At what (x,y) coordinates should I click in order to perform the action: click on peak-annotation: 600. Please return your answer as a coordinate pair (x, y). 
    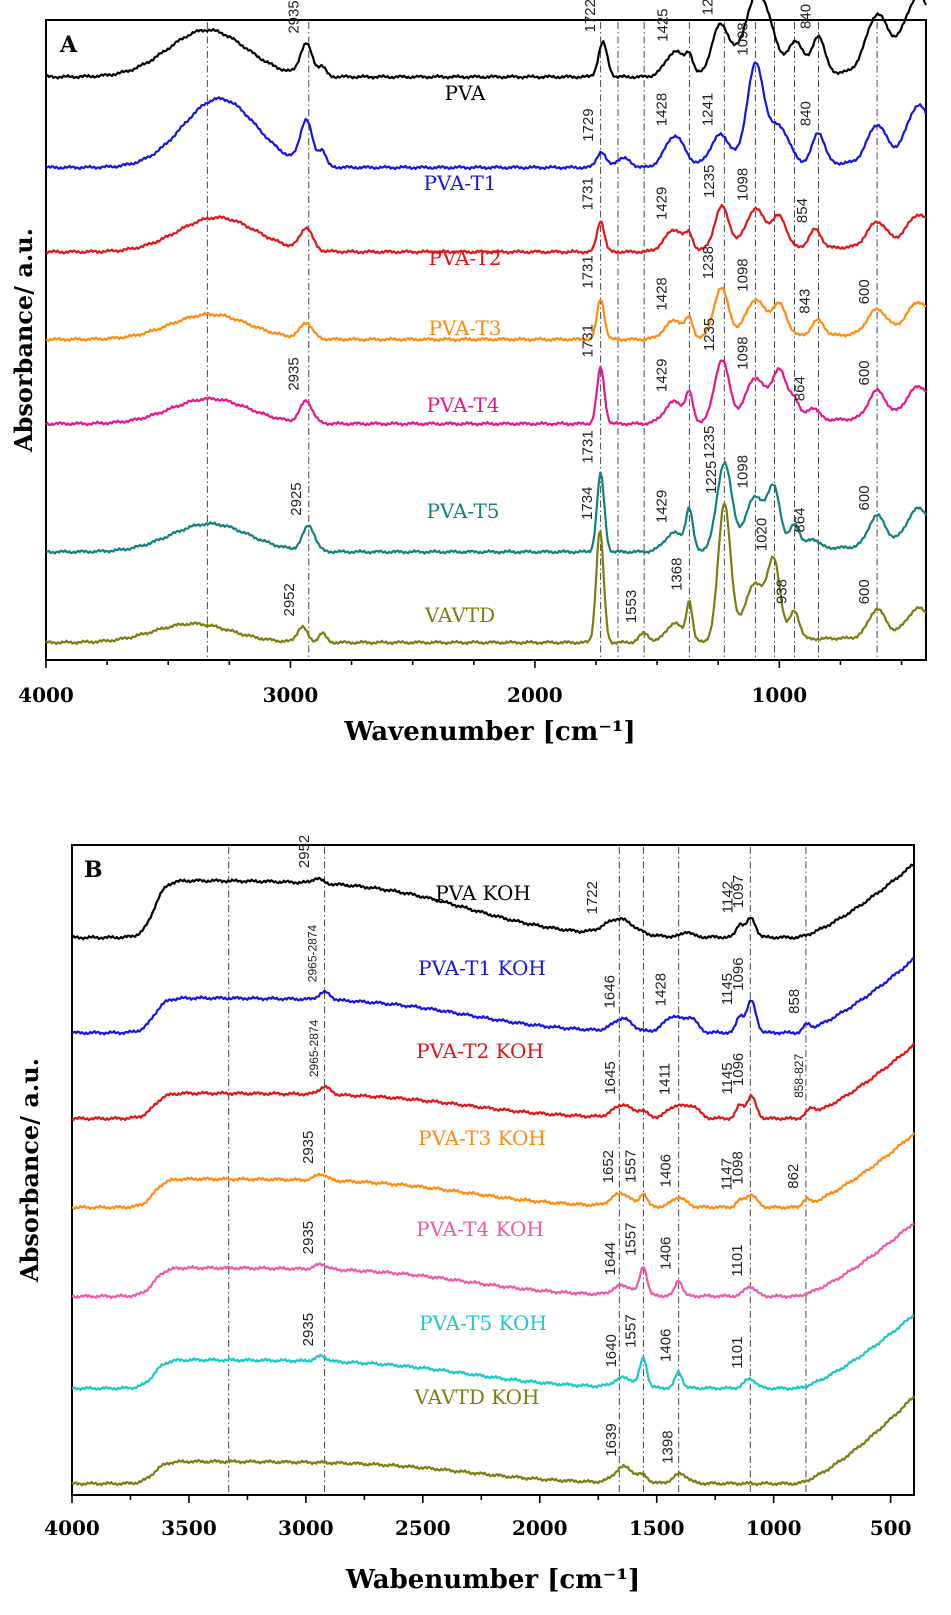
    Looking at the image, I should click on (864, 591).